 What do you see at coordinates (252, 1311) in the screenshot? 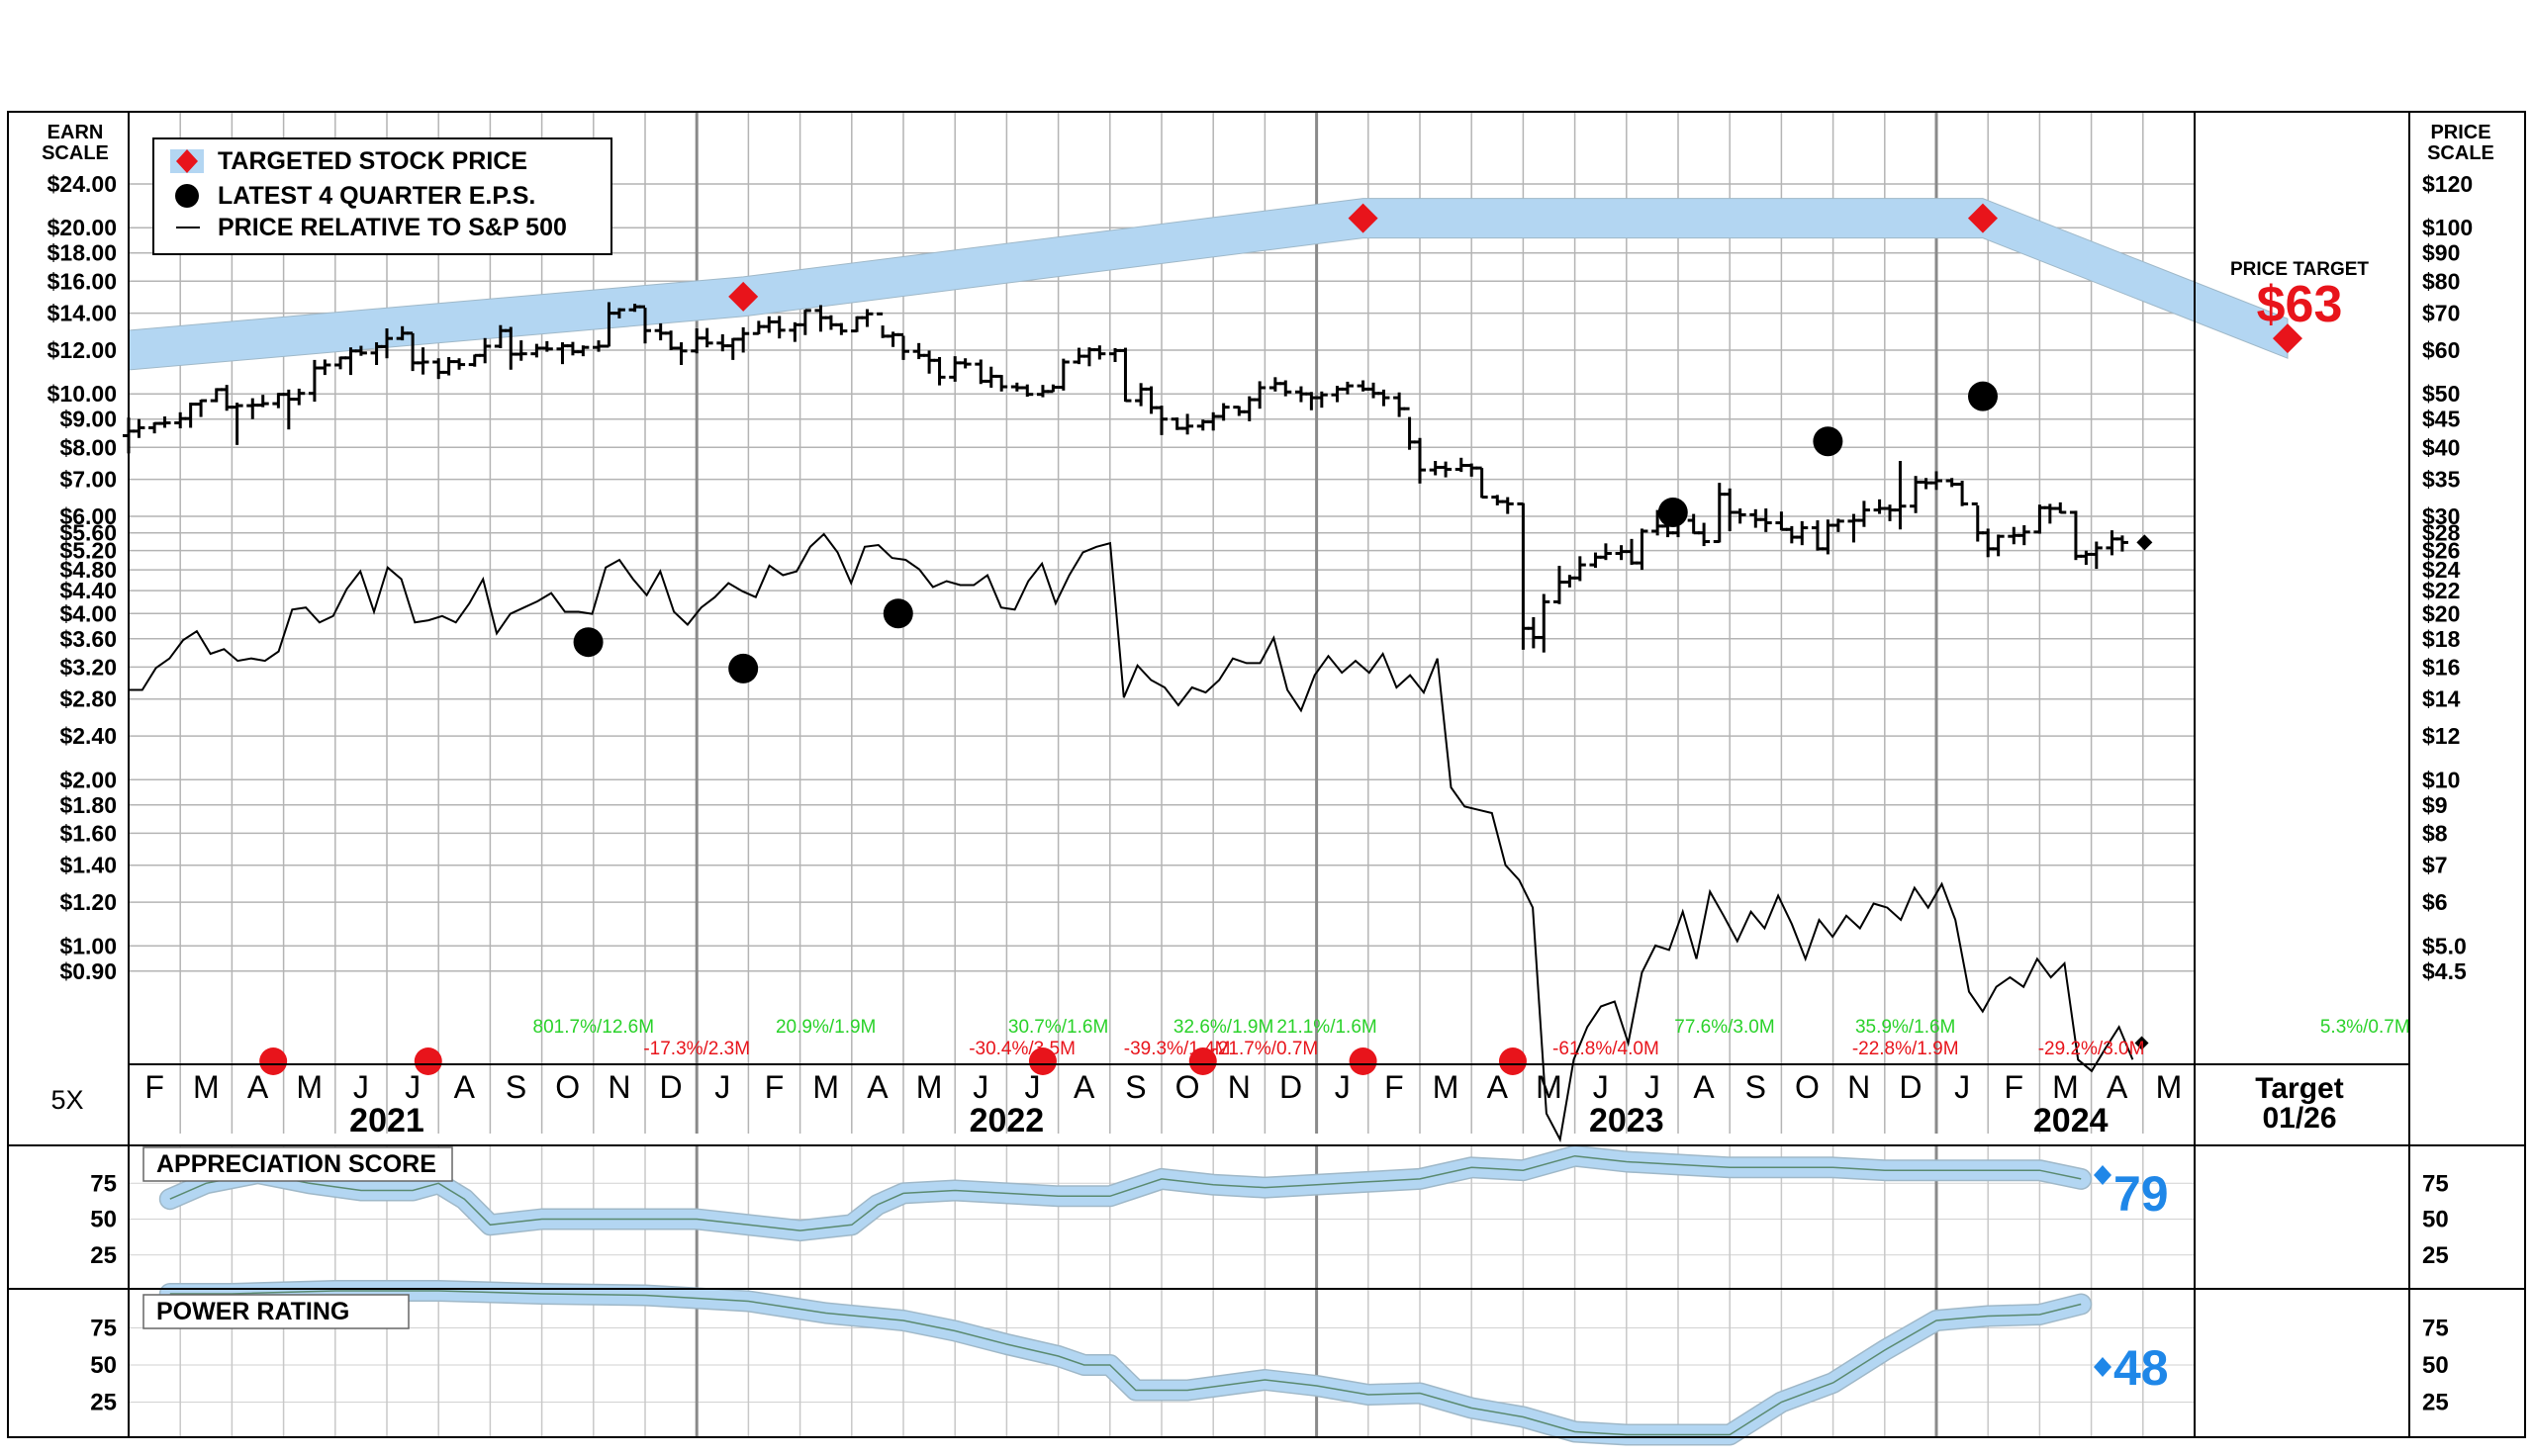
I see `power-label: POWER RATING` at bounding box center [252, 1311].